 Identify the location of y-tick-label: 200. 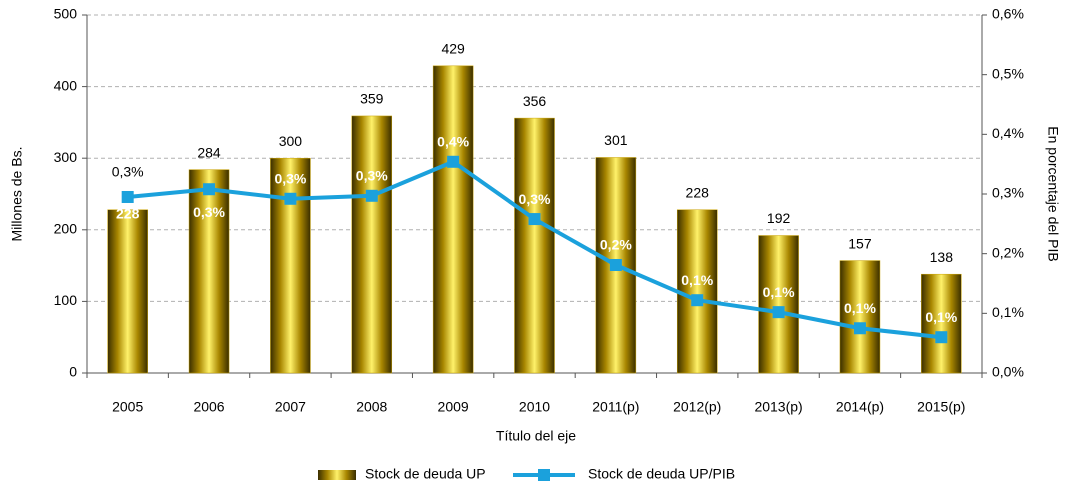
(66, 229).